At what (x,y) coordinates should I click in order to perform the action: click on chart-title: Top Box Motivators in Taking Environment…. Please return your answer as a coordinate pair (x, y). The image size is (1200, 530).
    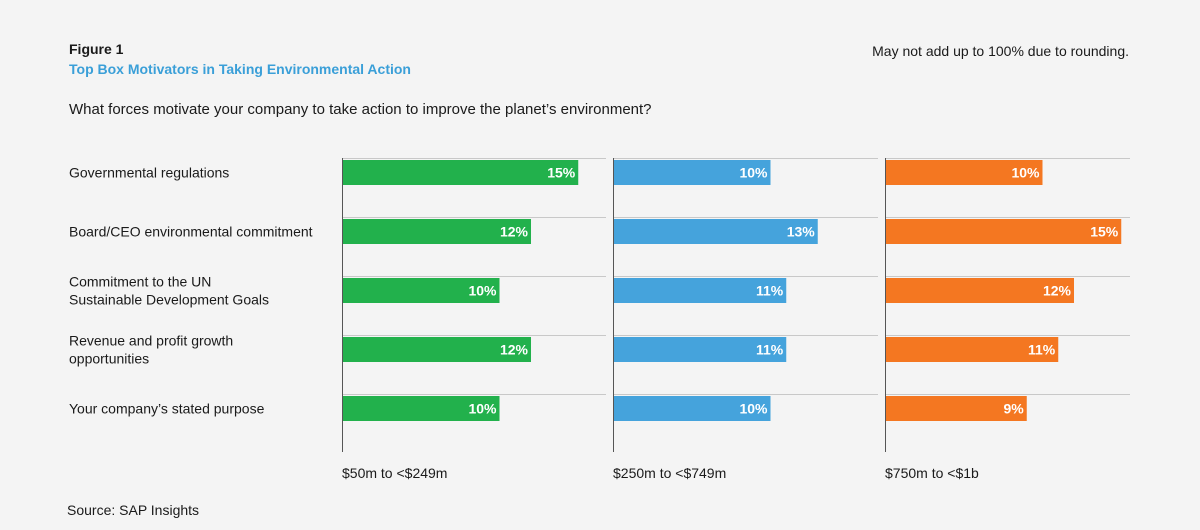
    Looking at the image, I should click on (240, 69).